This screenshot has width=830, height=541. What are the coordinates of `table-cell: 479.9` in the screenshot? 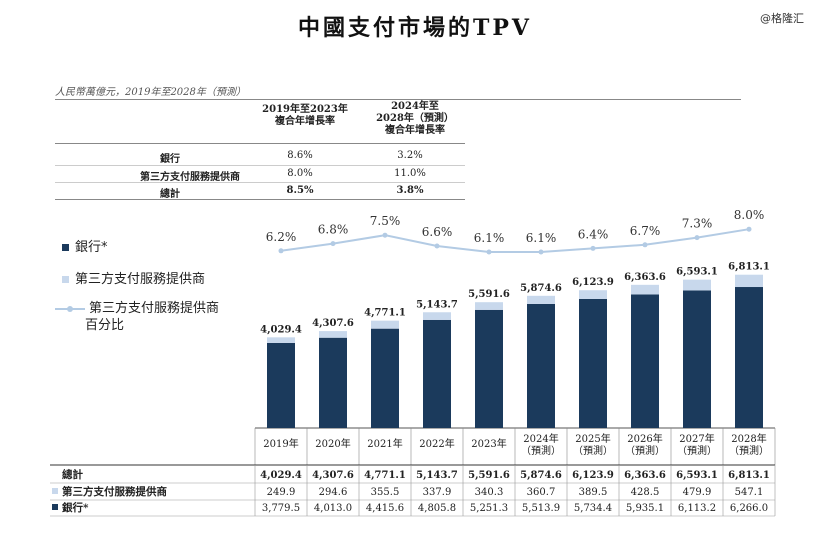 It's located at (697, 492).